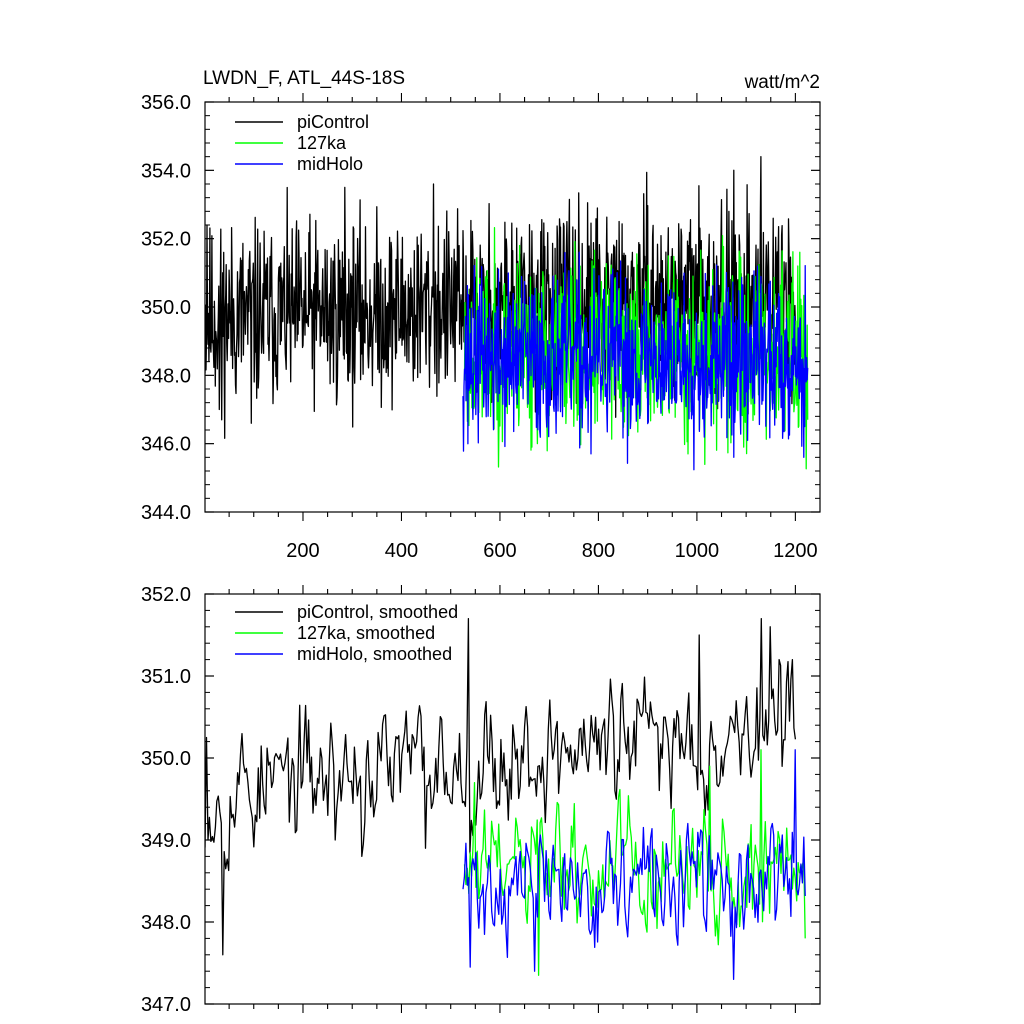 This screenshot has height=1024, width=1024. What do you see at coordinates (598, 551) in the screenshot?
I see `x-tick-label: 800` at bounding box center [598, 551].